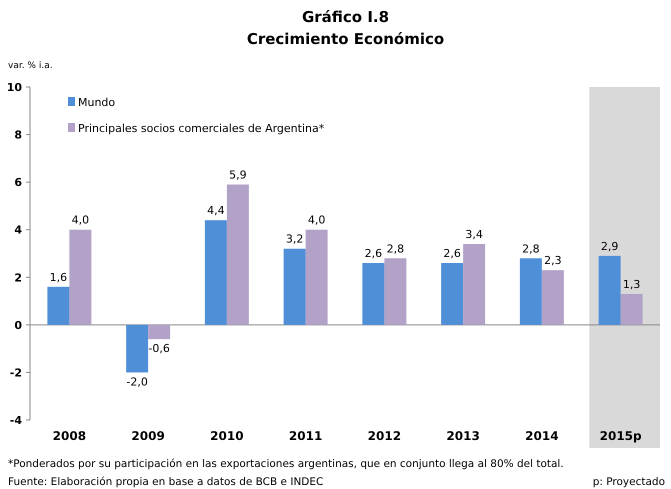 The width and height of the screenshot is (671, 489). What do you see at coordinates (216, 211) in the screenshot?
I see `data-label: 4,4` at bounding box center [216, 211].